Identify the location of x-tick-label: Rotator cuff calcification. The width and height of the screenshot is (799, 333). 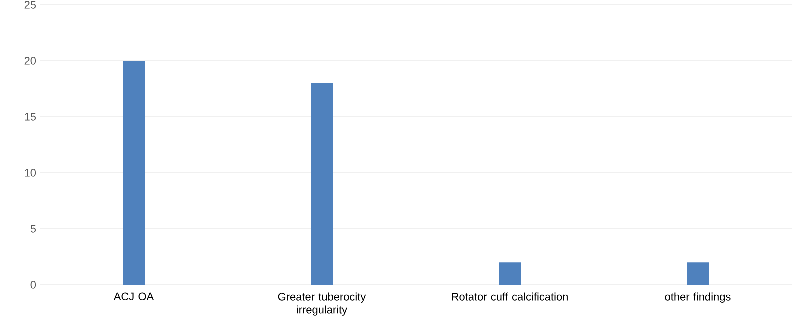
(510, 296).